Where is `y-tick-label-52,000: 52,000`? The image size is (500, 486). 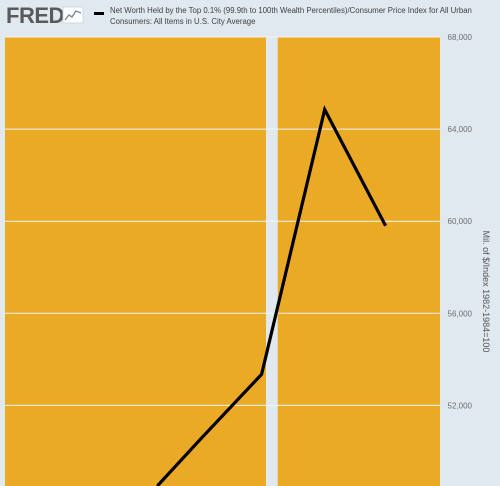
y-tick-label-52,000: 52,000 is located at coordinates (460, 405).